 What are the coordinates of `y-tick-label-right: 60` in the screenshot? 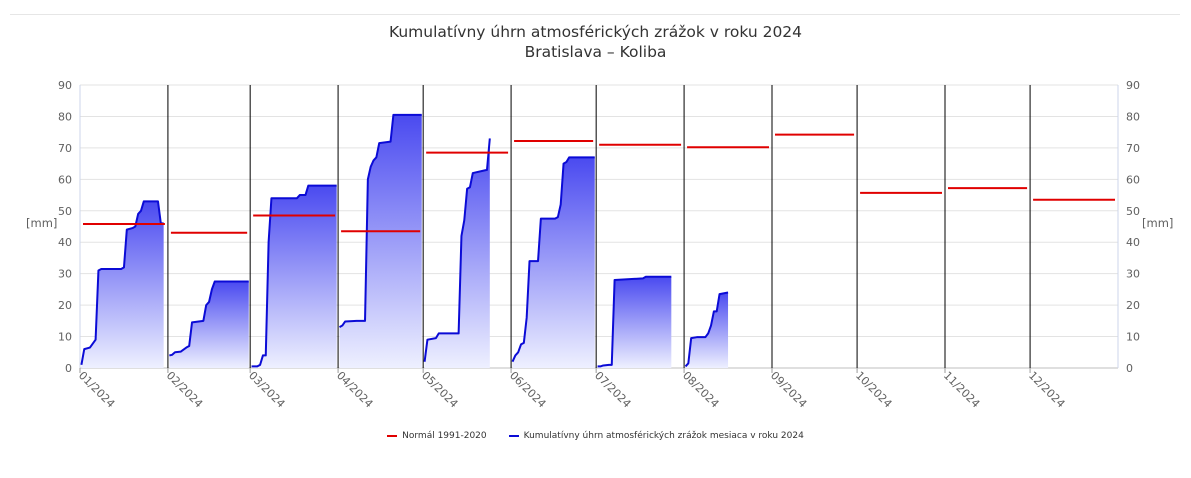 It's located at (1133, 179).